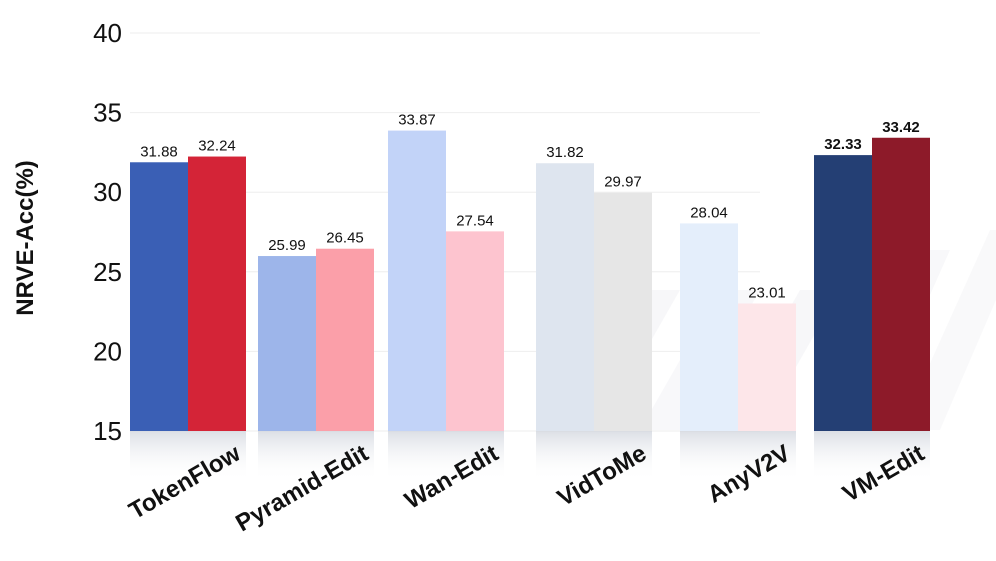  I want to click on bar-value-label: 25.99, so click(287, 245).